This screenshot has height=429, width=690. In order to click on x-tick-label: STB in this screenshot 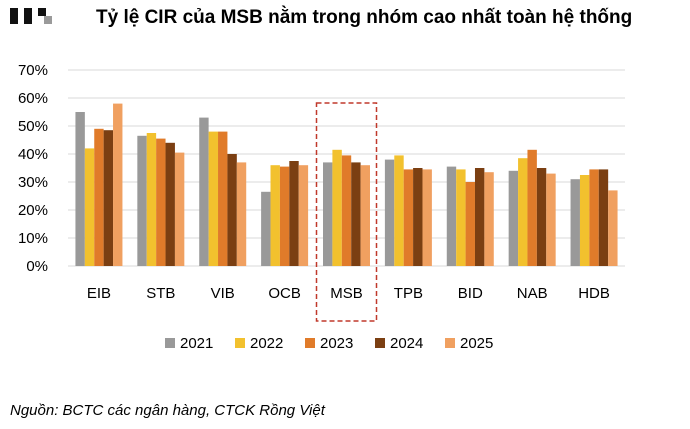, I will do `click(160, 293)`.